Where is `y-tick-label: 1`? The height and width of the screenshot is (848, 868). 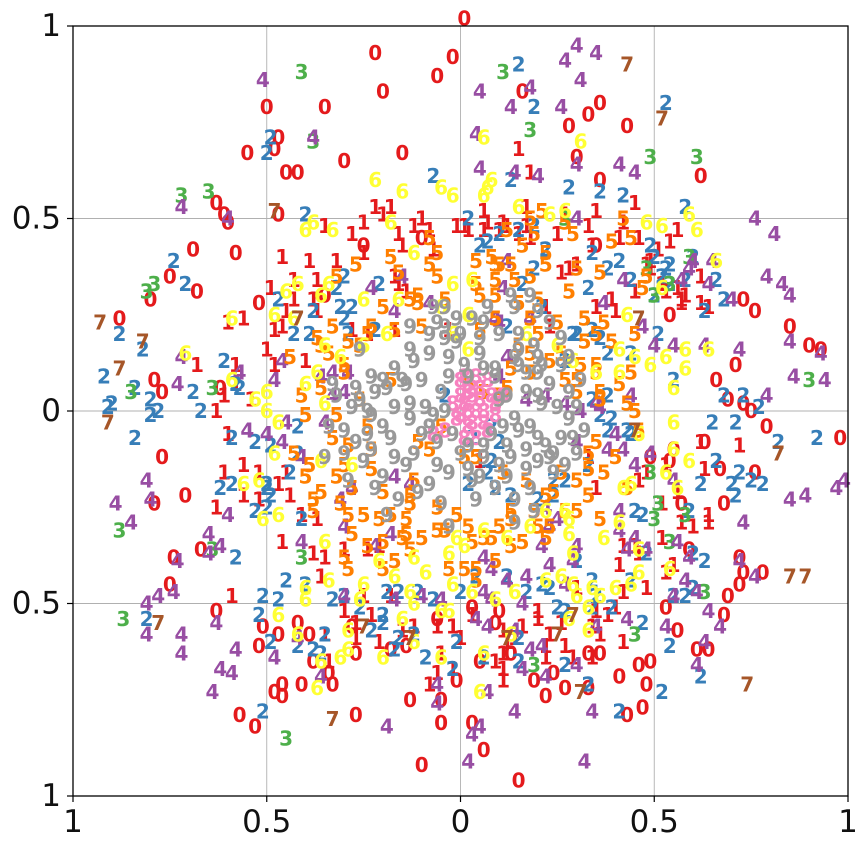 y-tick-label: 1 is located at coordinates (51, 26).